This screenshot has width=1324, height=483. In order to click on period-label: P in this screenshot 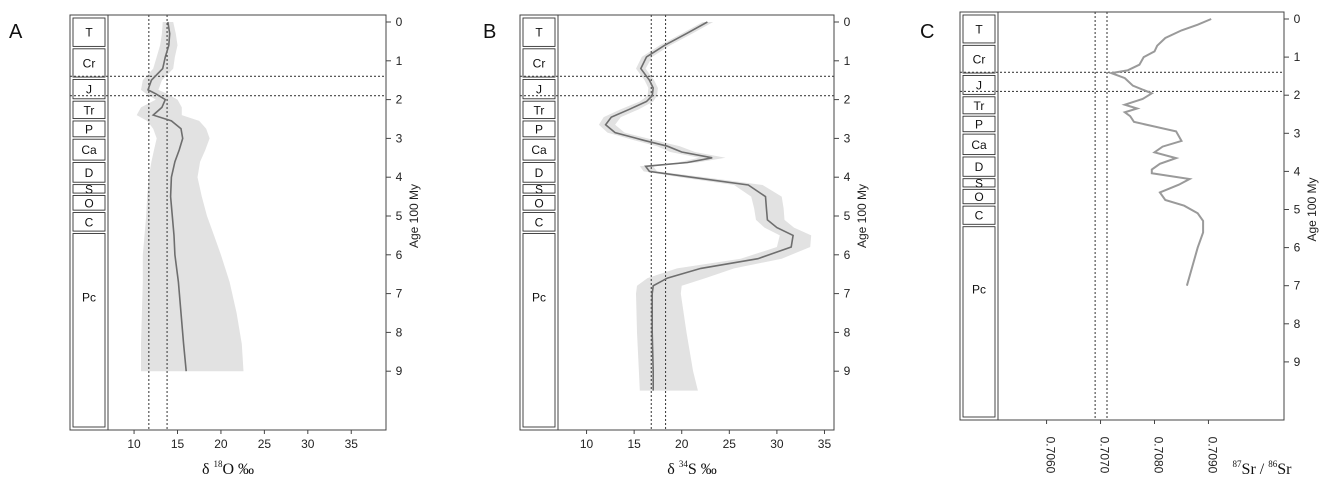, I will do `click(539, 129)`.